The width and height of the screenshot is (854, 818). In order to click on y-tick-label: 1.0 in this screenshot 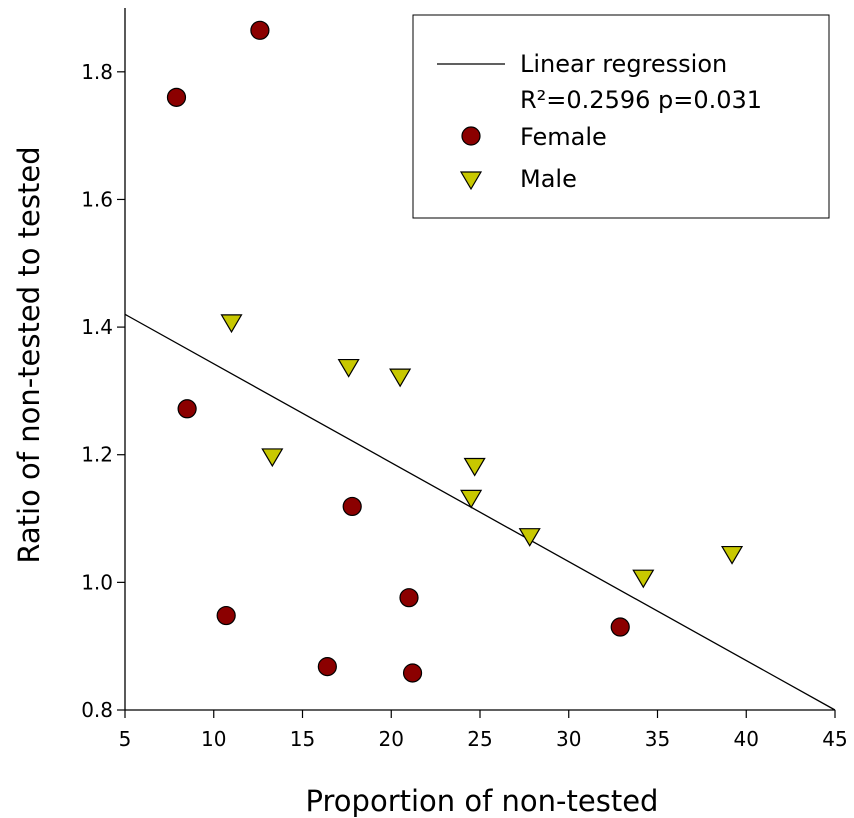, I will do `click(97, 582)`.